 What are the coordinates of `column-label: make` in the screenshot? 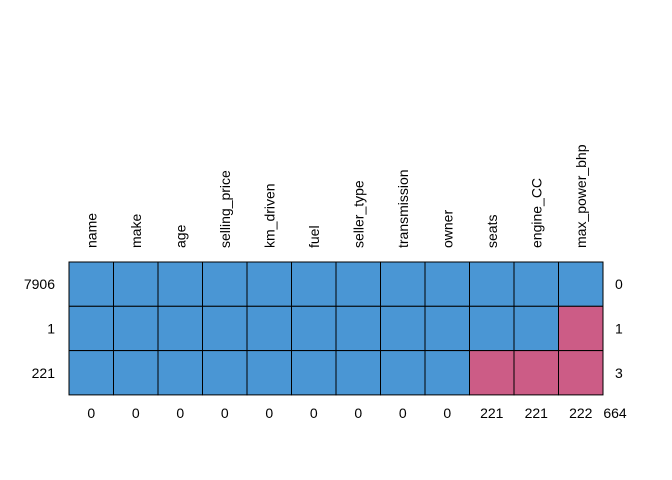 It's located at (136, 231).